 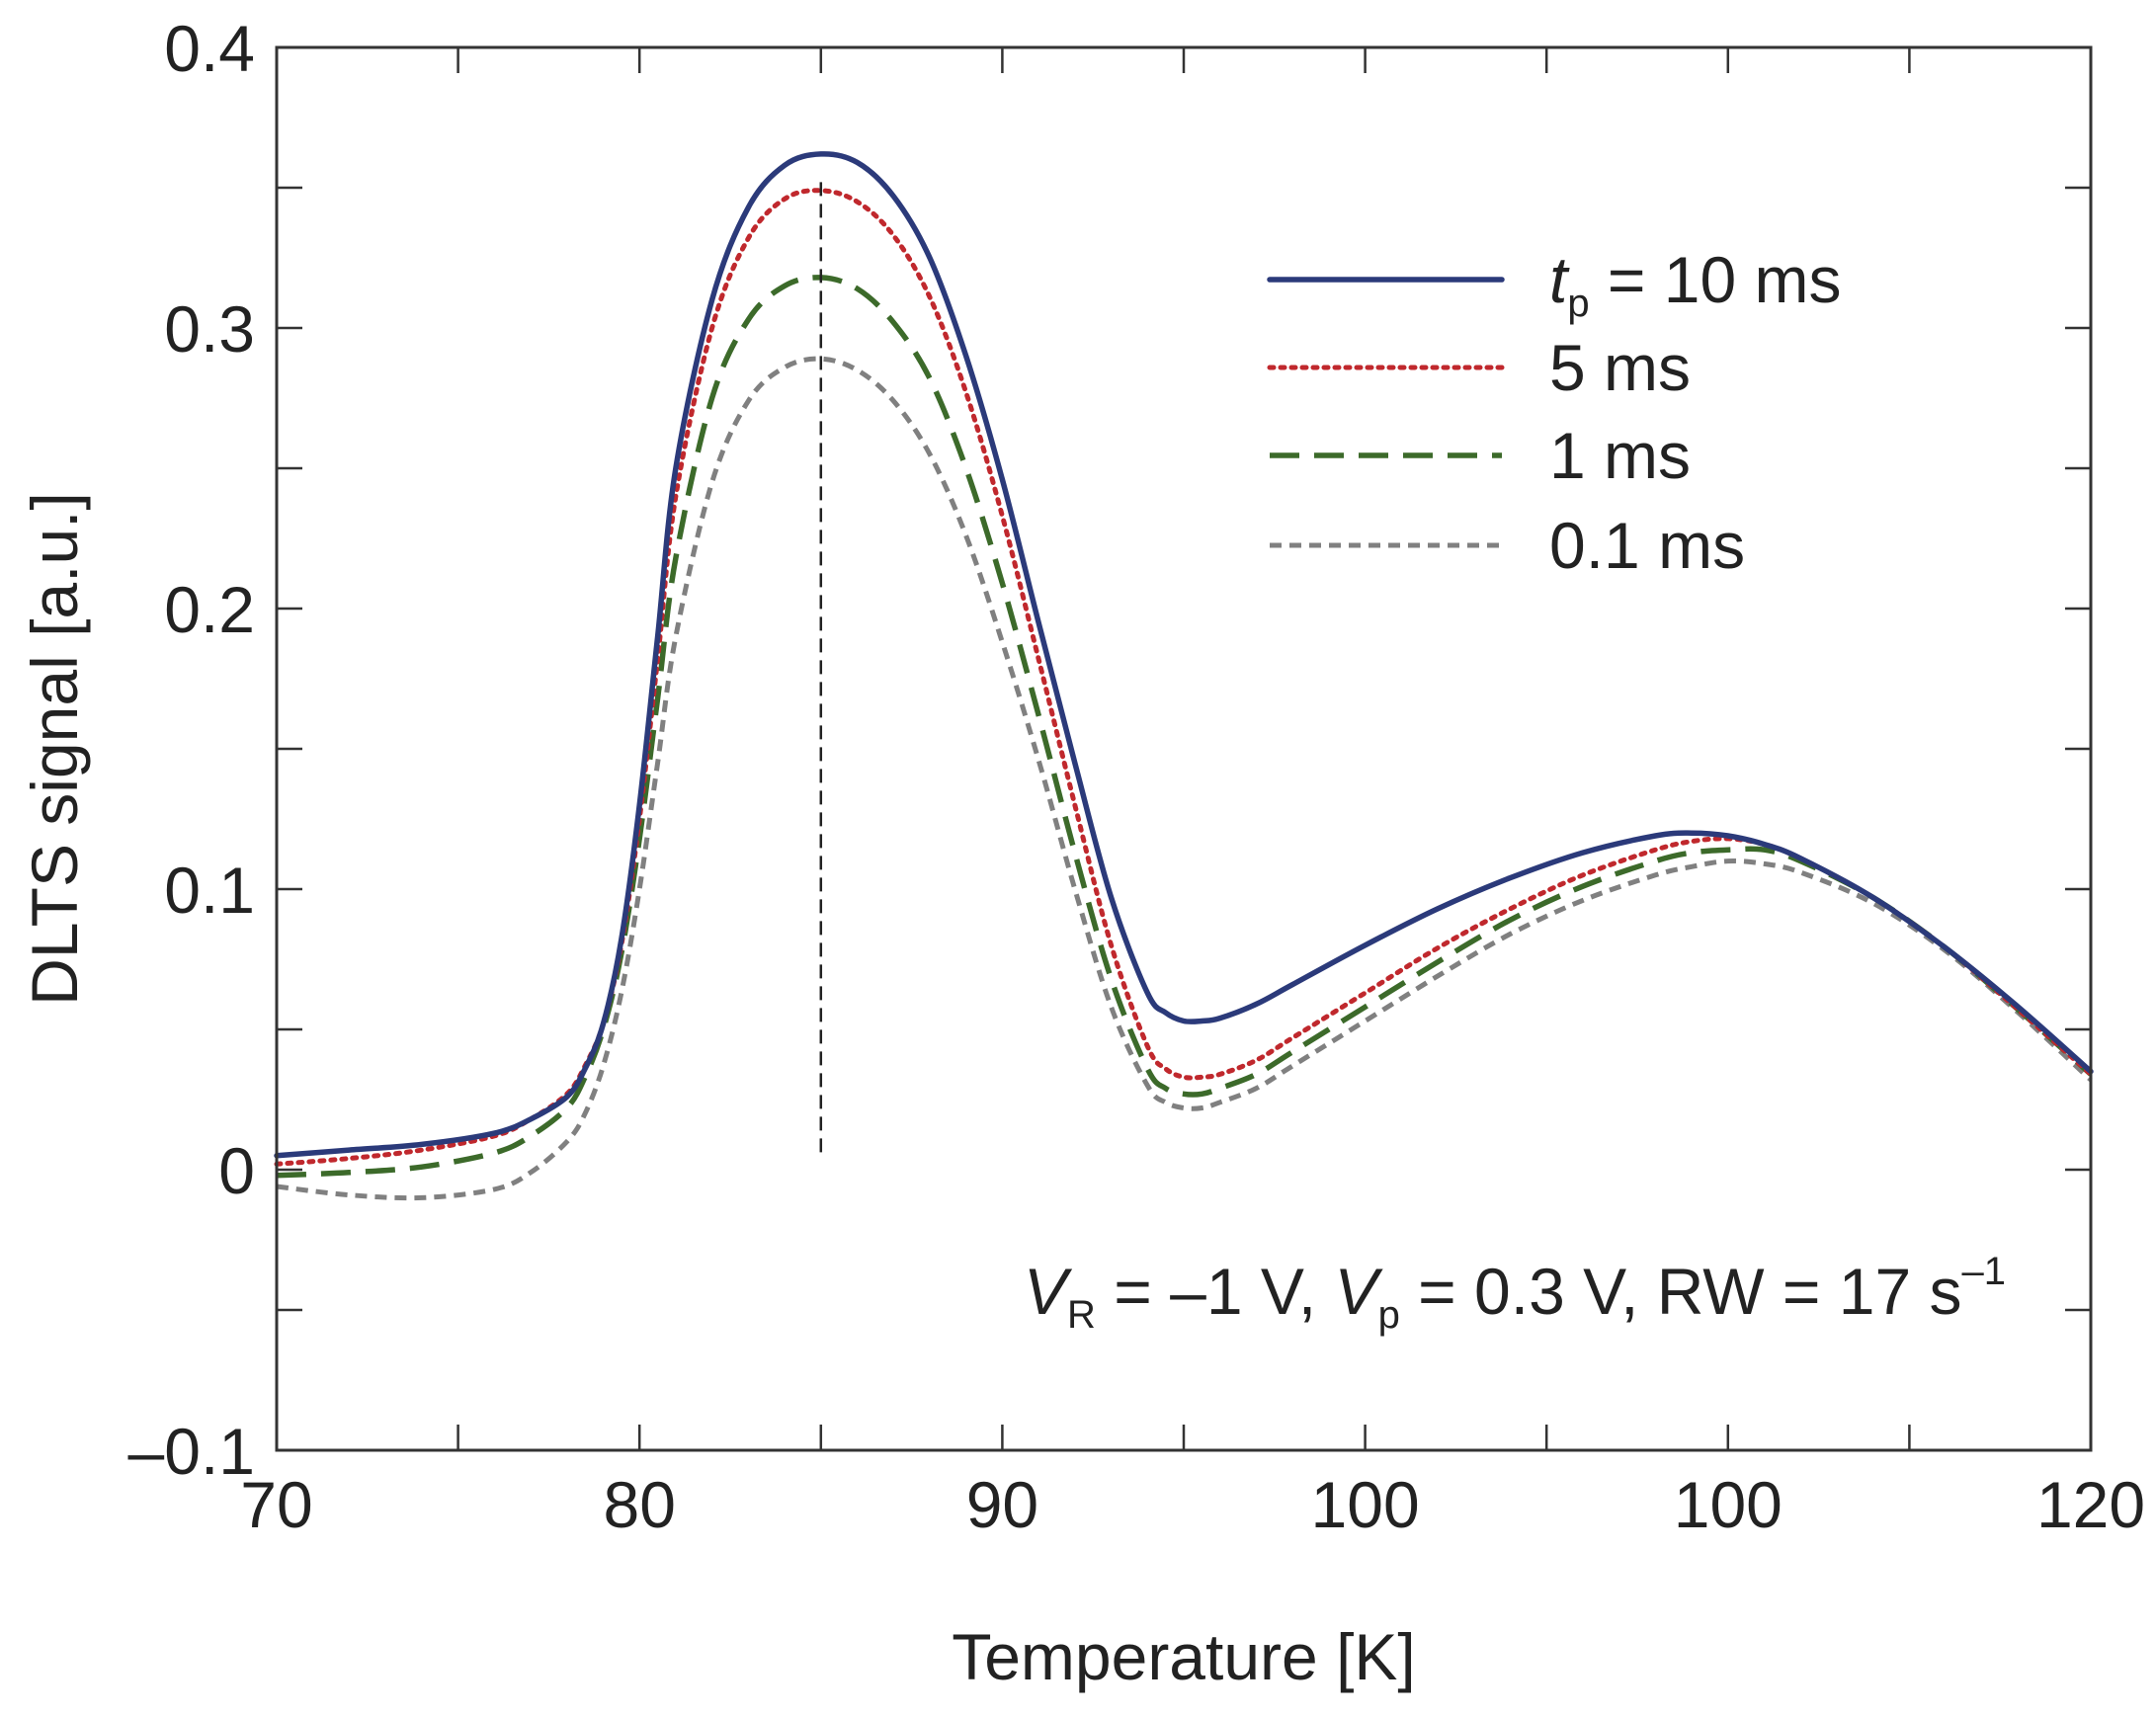 I want to click on y-tick-label: –0.1, so click(x=191, y=1451).